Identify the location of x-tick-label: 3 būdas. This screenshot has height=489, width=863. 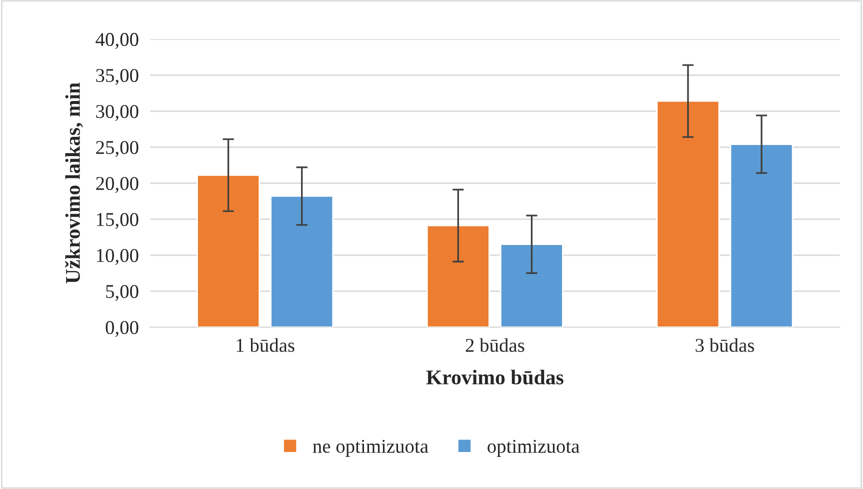
(725, 345).